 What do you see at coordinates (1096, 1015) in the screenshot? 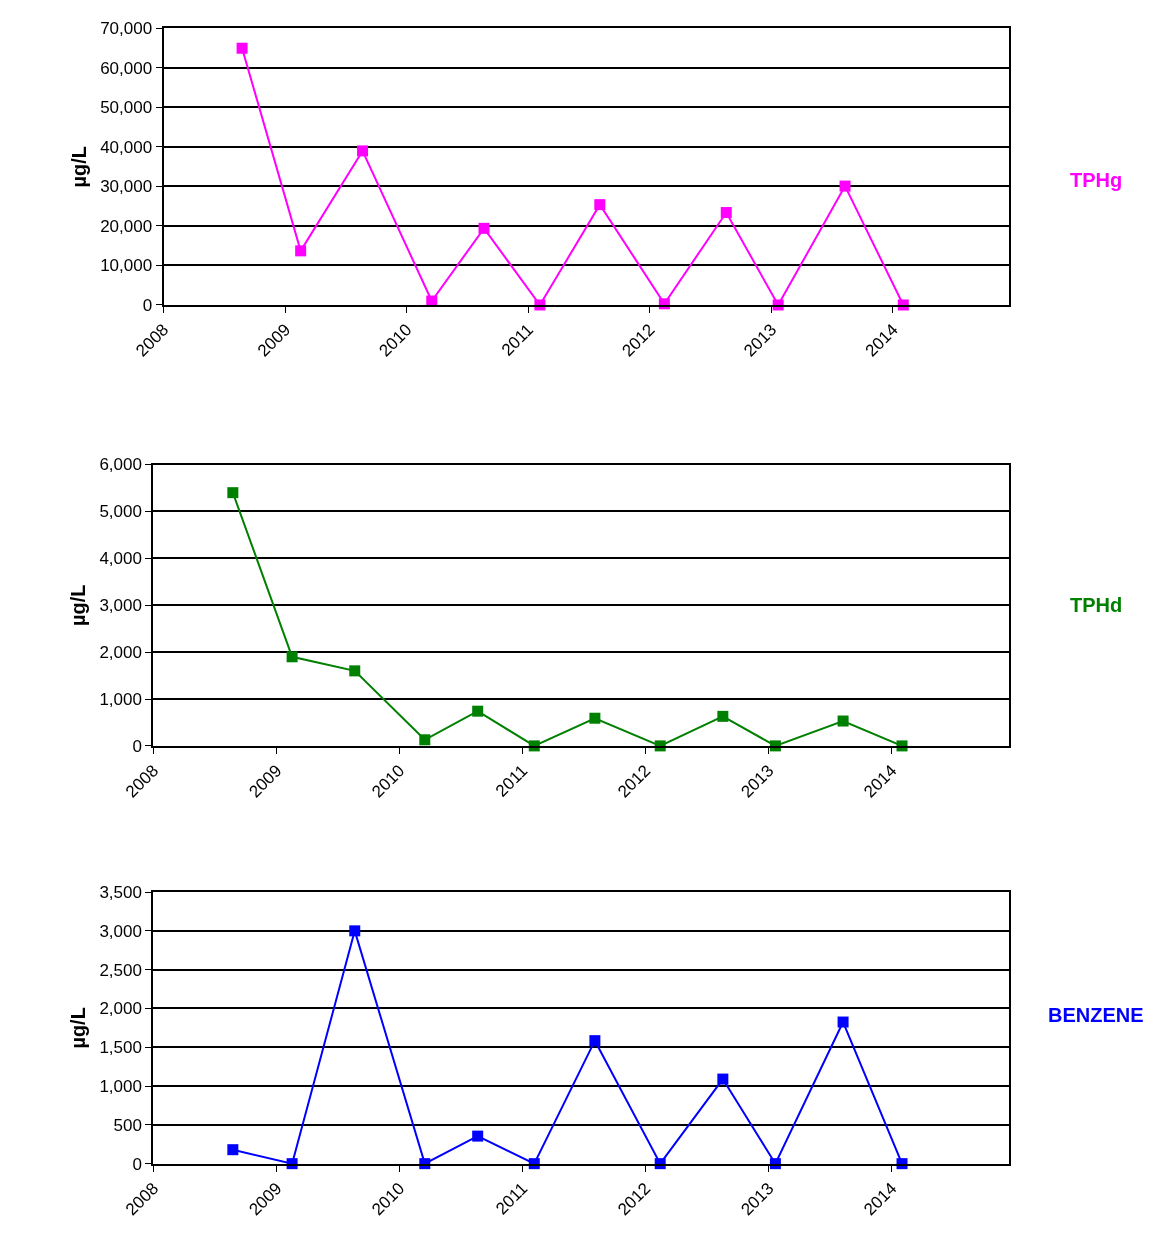
I see `text: BENZENE` at bounding box center [1096, 1015].